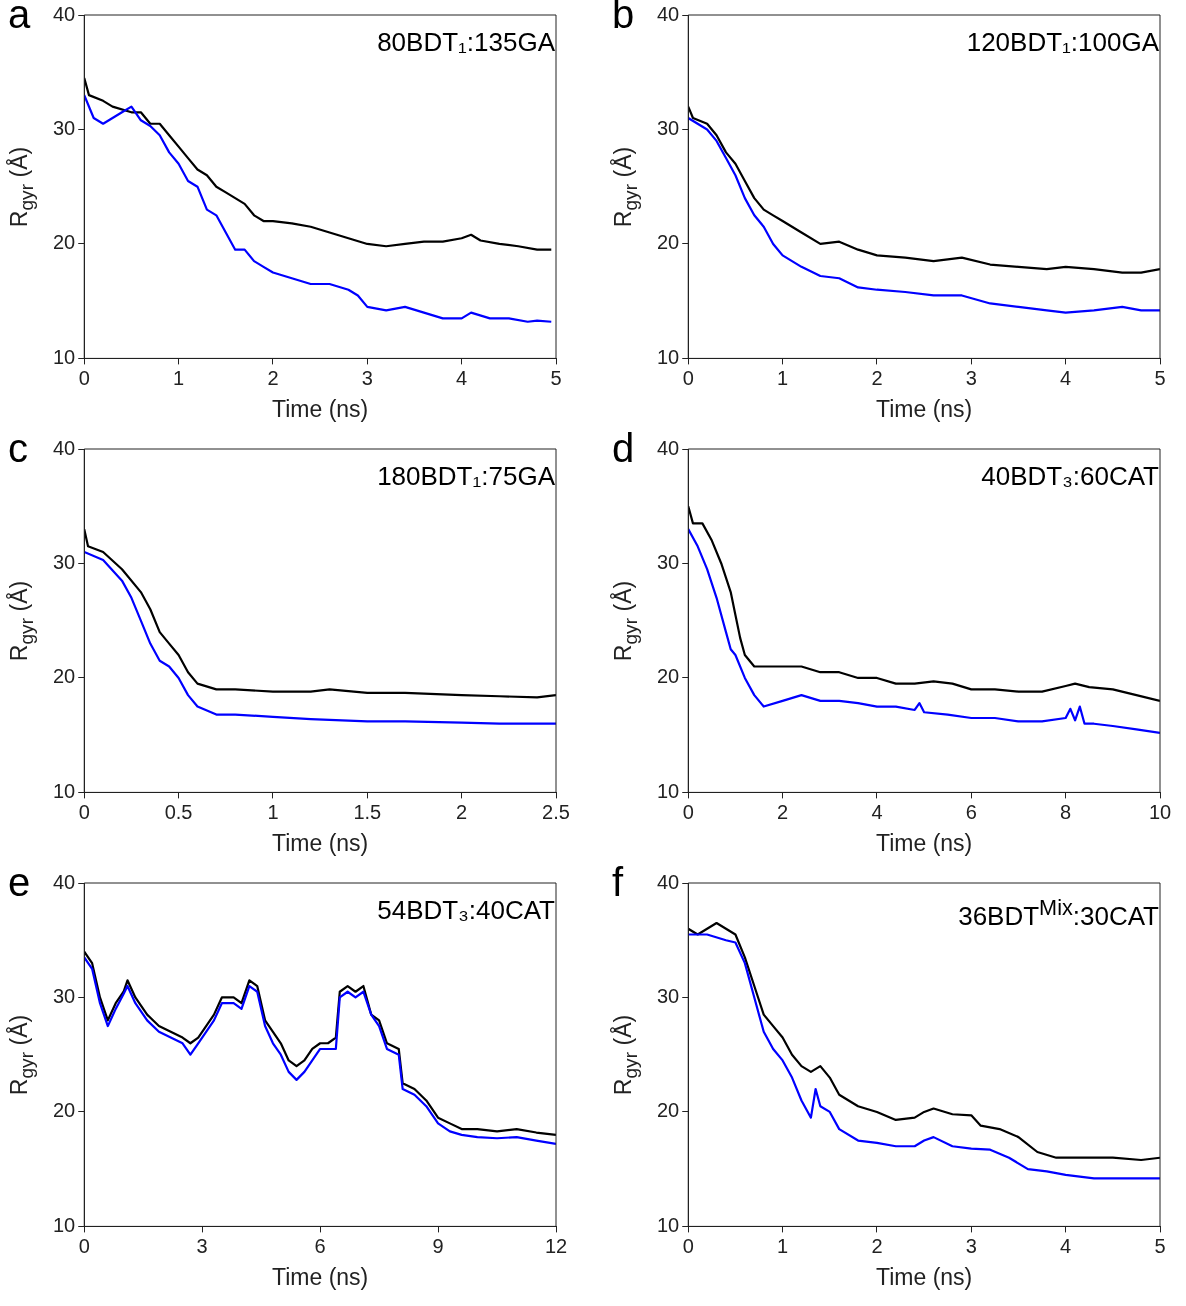 This screenshot has height=1306, width=1186. What do you see at coordinates (19, 882) in the screenshot?
I see `chart-title: e` at bounding box center [19, 882].